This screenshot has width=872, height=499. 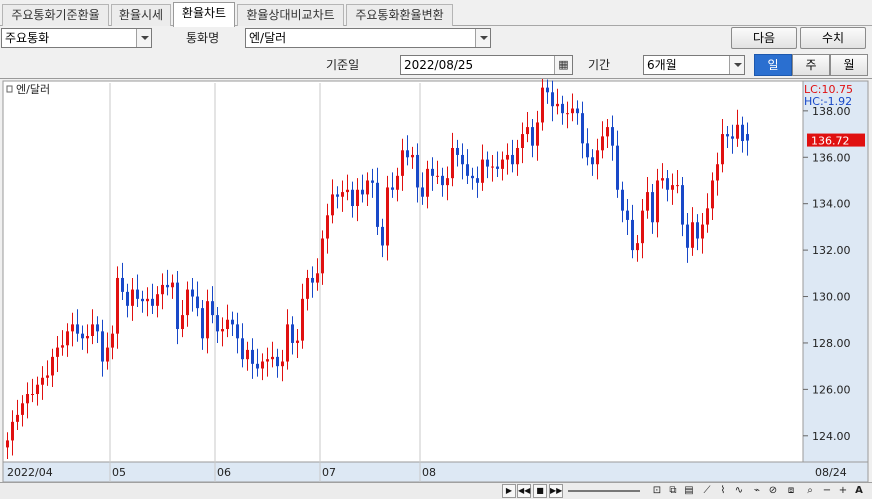 I want to click on date-row: 기준일 2022/08/25 ▦ 기간 6개월 일 주 월, so click(x=436, y=65).